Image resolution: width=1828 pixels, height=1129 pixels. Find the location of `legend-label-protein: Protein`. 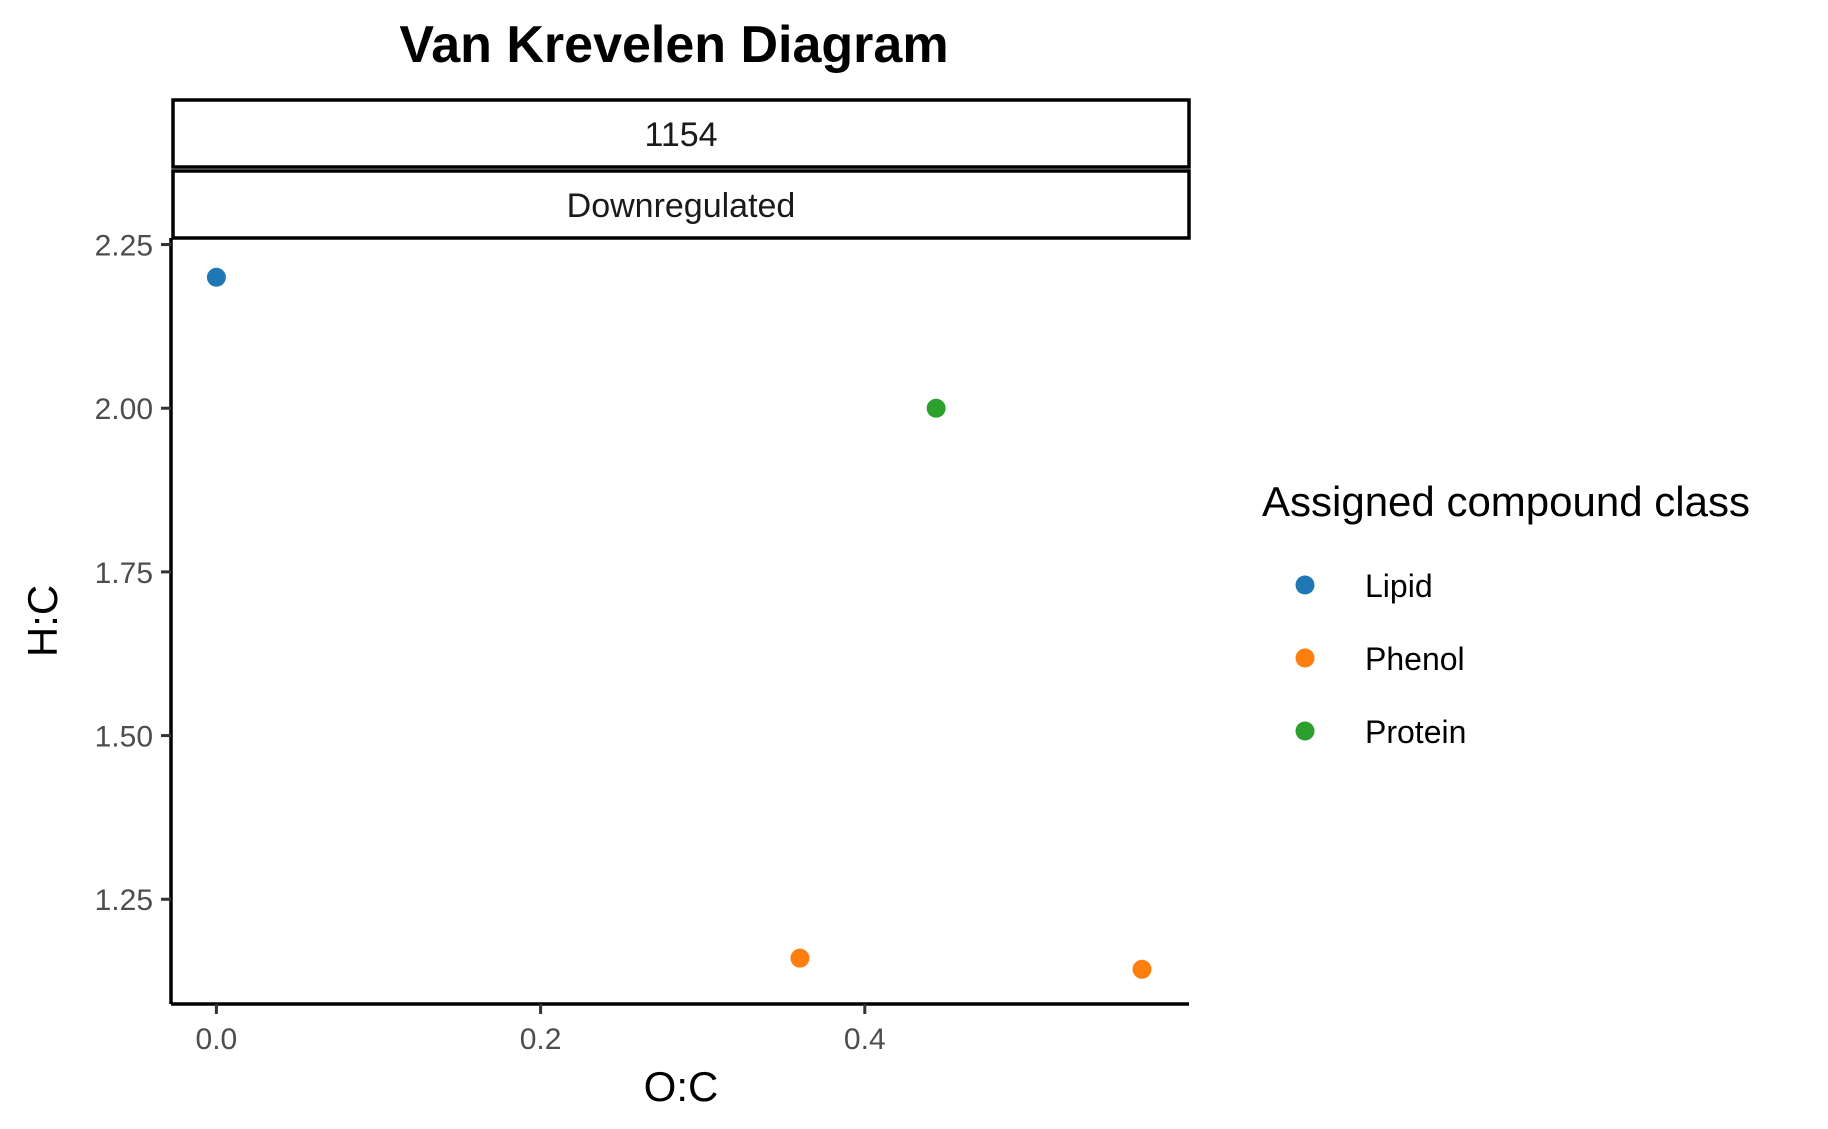

legend-label-protein: Protein is located at coordinates (1415, 732).